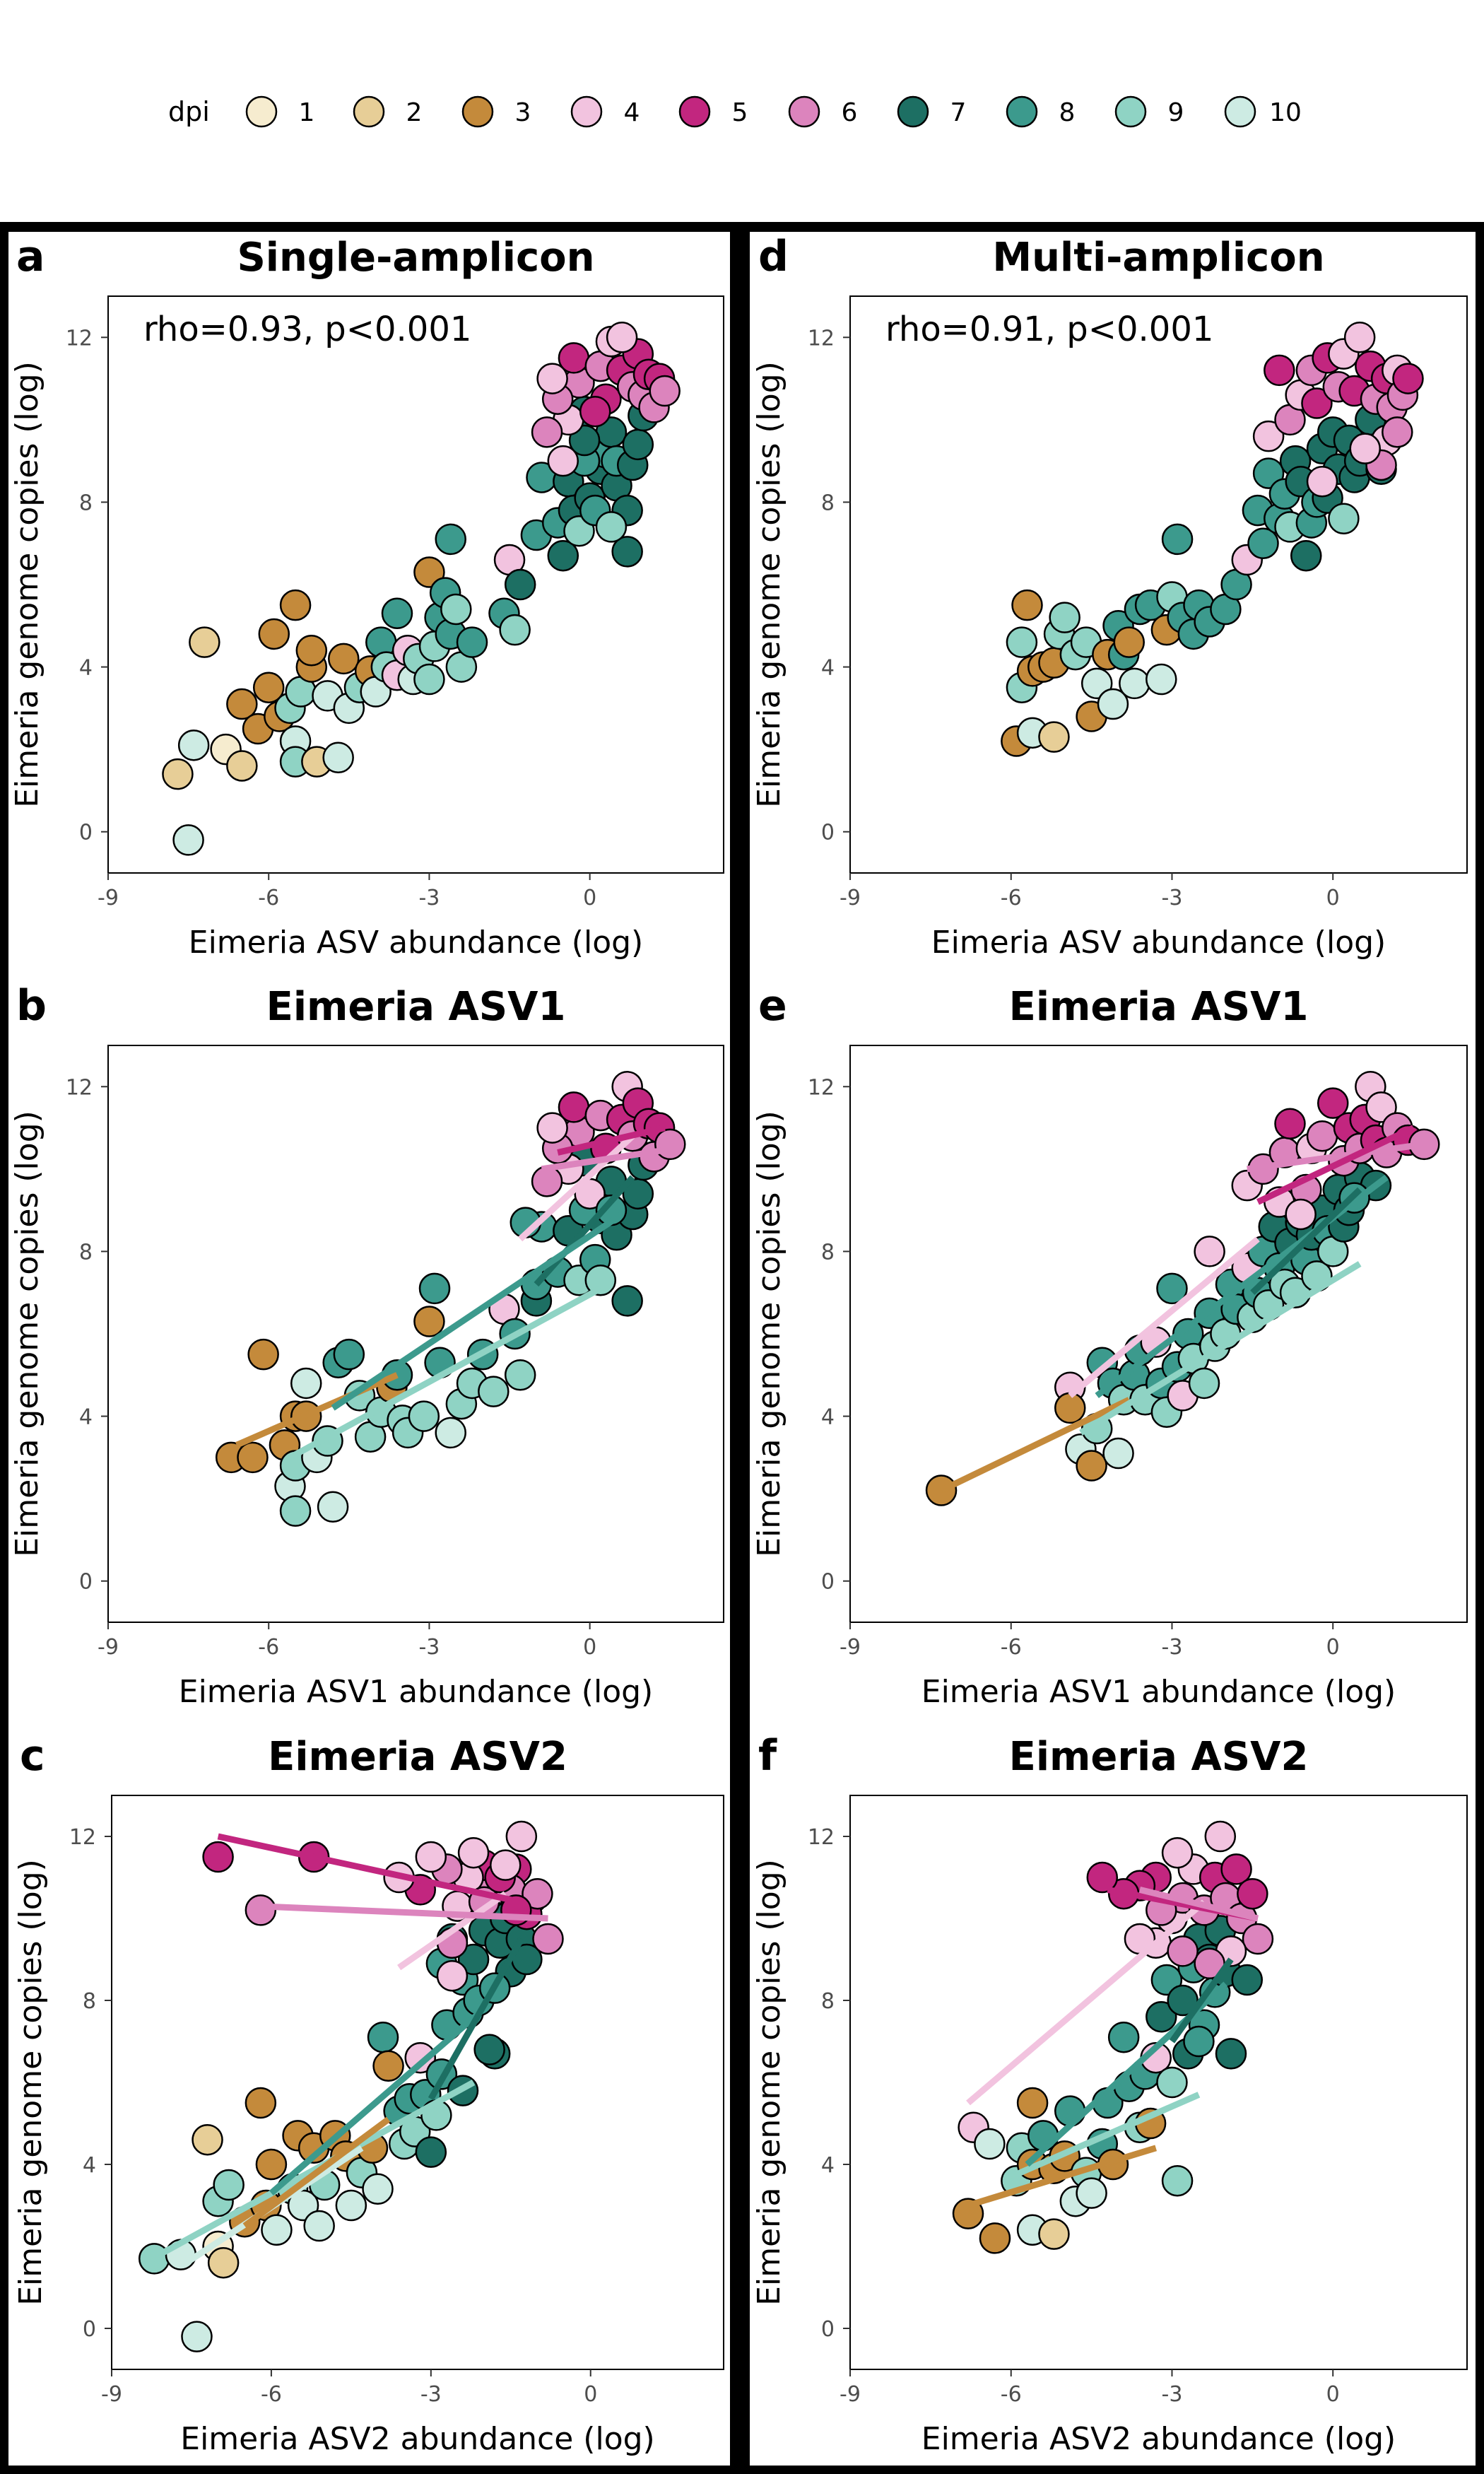 The height and width of the screenshot is (2474, 1484). I want to click on legend-label-dpi-8: 8, so click(1067, 112).